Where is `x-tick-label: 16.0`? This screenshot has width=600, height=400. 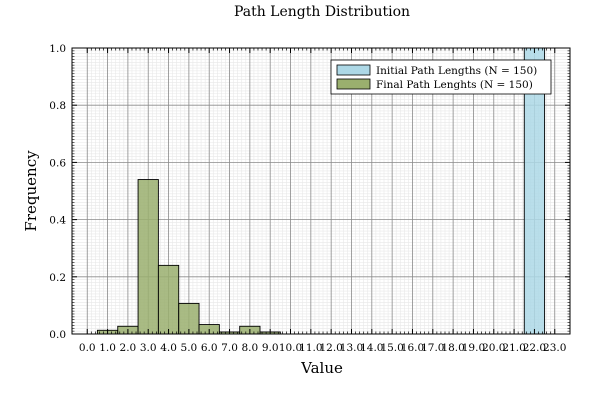
x-tick-label: 16.0 is located at coordinates (412, 348).